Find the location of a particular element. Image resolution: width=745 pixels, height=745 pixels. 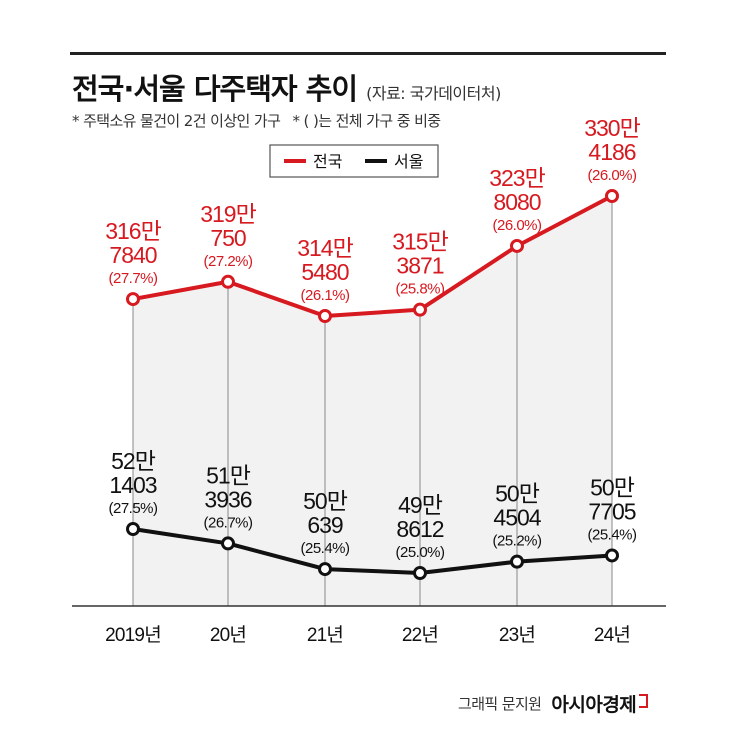

data-label-remainder: 3871 is located at coordinates (419, 266).